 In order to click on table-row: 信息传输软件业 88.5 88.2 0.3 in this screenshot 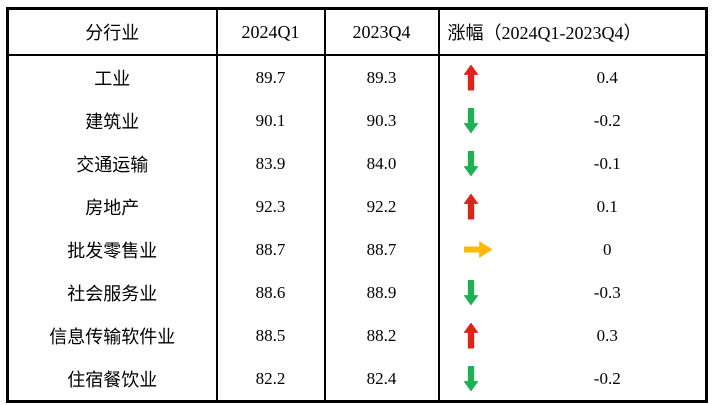, I will do `click(357, 335)`.